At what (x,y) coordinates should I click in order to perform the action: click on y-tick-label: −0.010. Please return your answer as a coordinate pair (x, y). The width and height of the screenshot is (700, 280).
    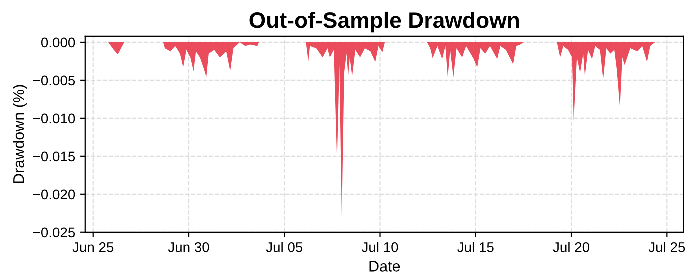
    Looking at the image, I should click on (55, 119).